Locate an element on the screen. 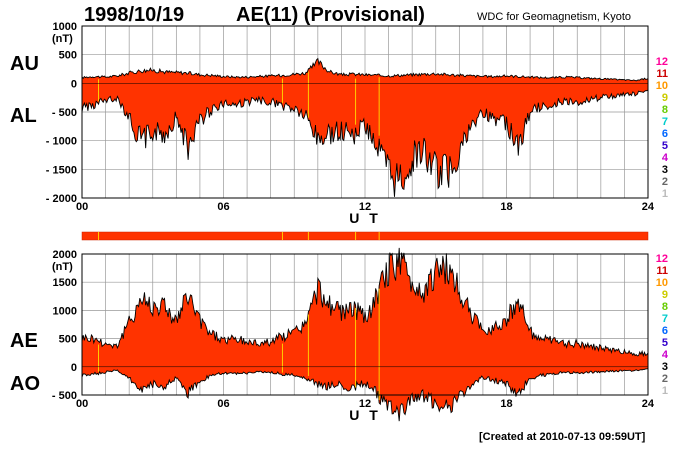 The height and width of the screenshot is (450, 700). data-availability-strip is located at coordinates (365, 236).